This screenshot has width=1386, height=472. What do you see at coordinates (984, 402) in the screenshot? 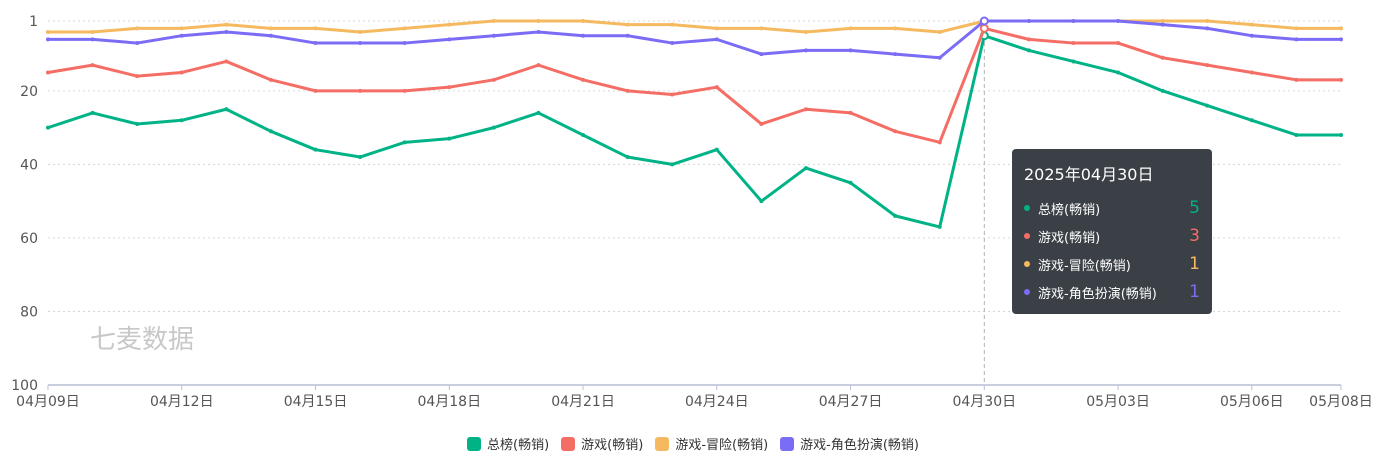
I see `x-tick-label: 04月30日` at bounding box center [984, 402].